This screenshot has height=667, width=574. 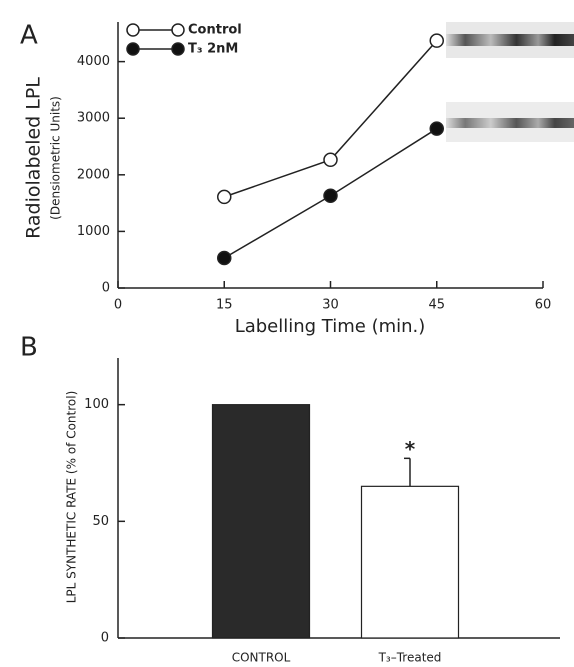 What do you see at coordinates (330, 326) in the screenshot?
I see `x-axis-label: Labelling Time (min.)` at bounding box center [330, 326].